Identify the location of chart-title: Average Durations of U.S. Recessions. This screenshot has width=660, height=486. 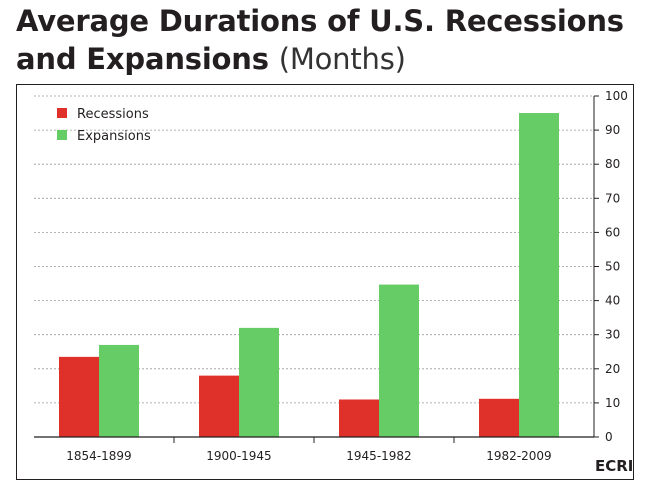
(320, 21).